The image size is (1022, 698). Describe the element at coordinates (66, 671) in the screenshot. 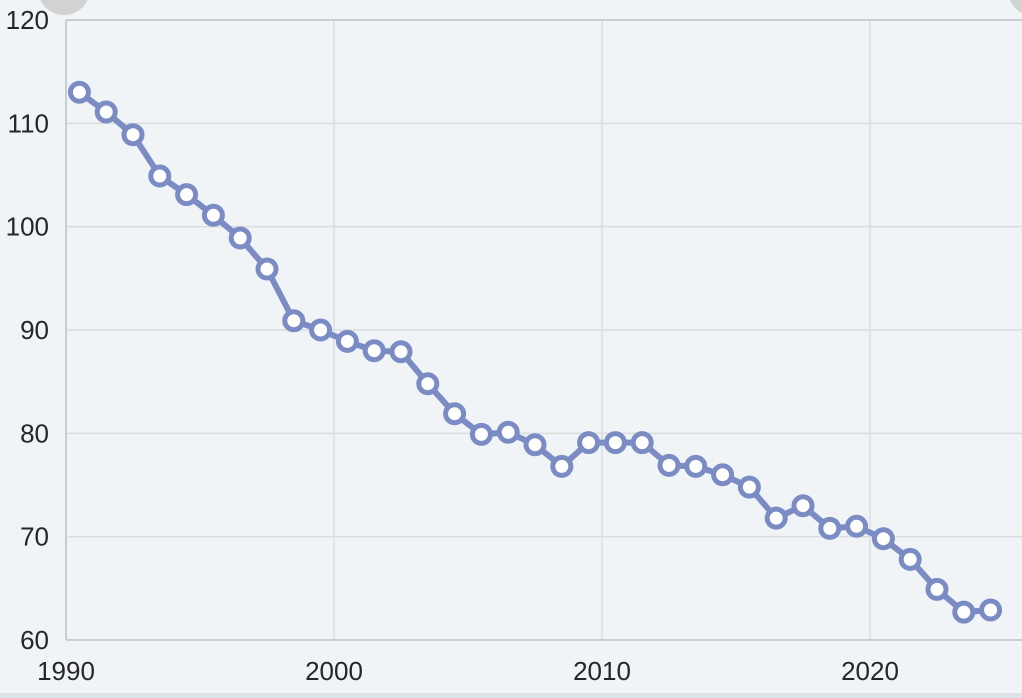

I see `x-tick-label: 1990` at that location.